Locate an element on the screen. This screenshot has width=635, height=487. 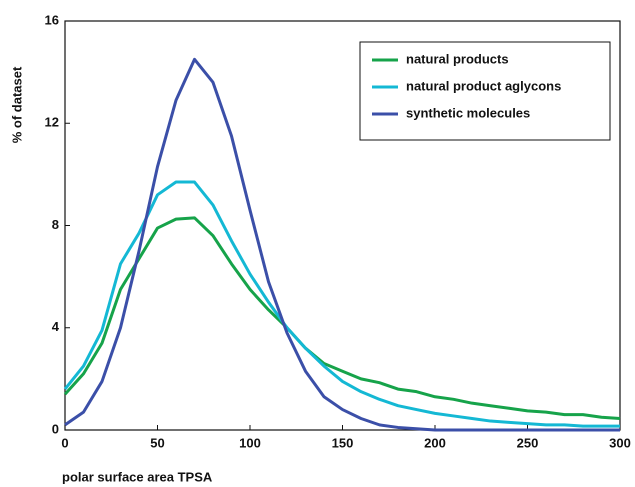
x-tick-label: 200 is located at coordinates (435, 442).